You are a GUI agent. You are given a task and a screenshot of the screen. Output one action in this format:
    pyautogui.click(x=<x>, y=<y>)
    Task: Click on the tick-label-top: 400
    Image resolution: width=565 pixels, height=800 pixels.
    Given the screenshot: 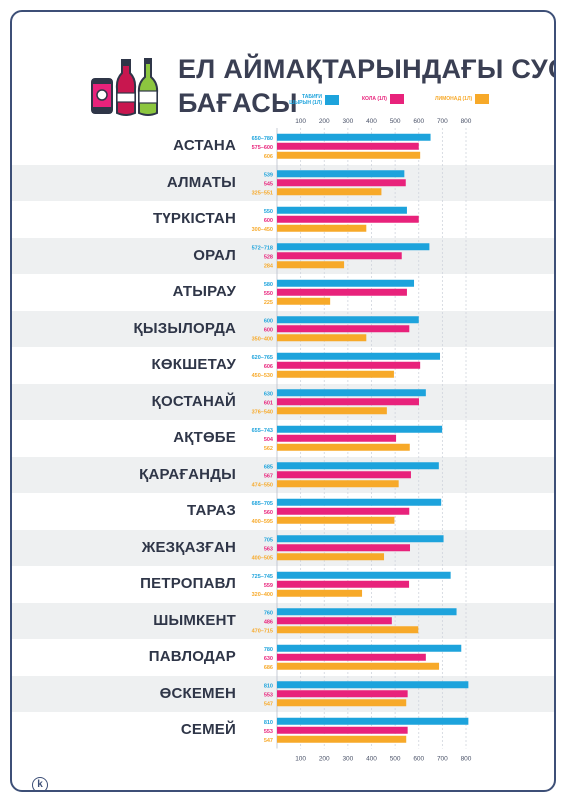 What is the action you would take?
    pyautogui.click(x=371, y=121)
    